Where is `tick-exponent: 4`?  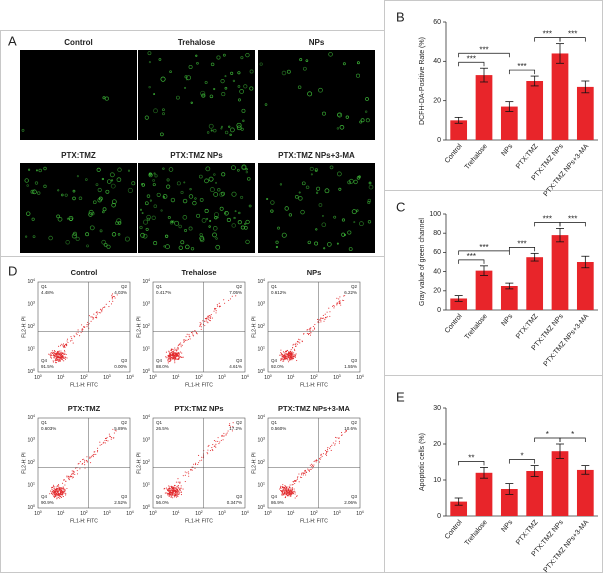
tick-exponent: 4 is located at coordinates (248, 376).